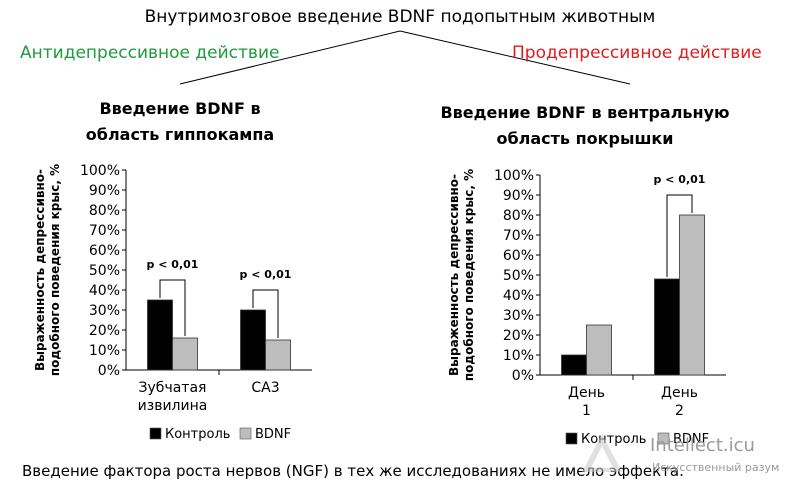  I want to click on x-category-label: СА3, so click(265, 388).